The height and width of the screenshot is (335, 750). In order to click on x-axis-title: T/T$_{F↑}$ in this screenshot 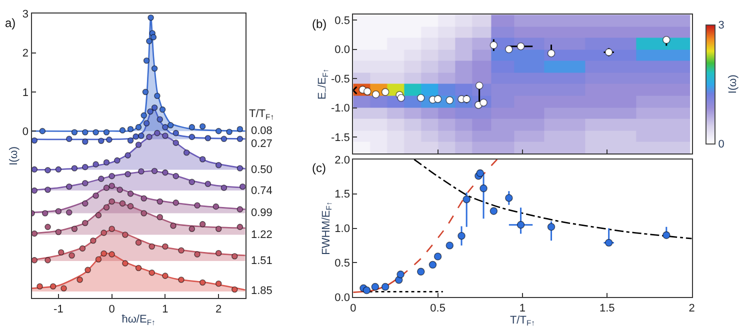, I will do `click(522, 321)`.